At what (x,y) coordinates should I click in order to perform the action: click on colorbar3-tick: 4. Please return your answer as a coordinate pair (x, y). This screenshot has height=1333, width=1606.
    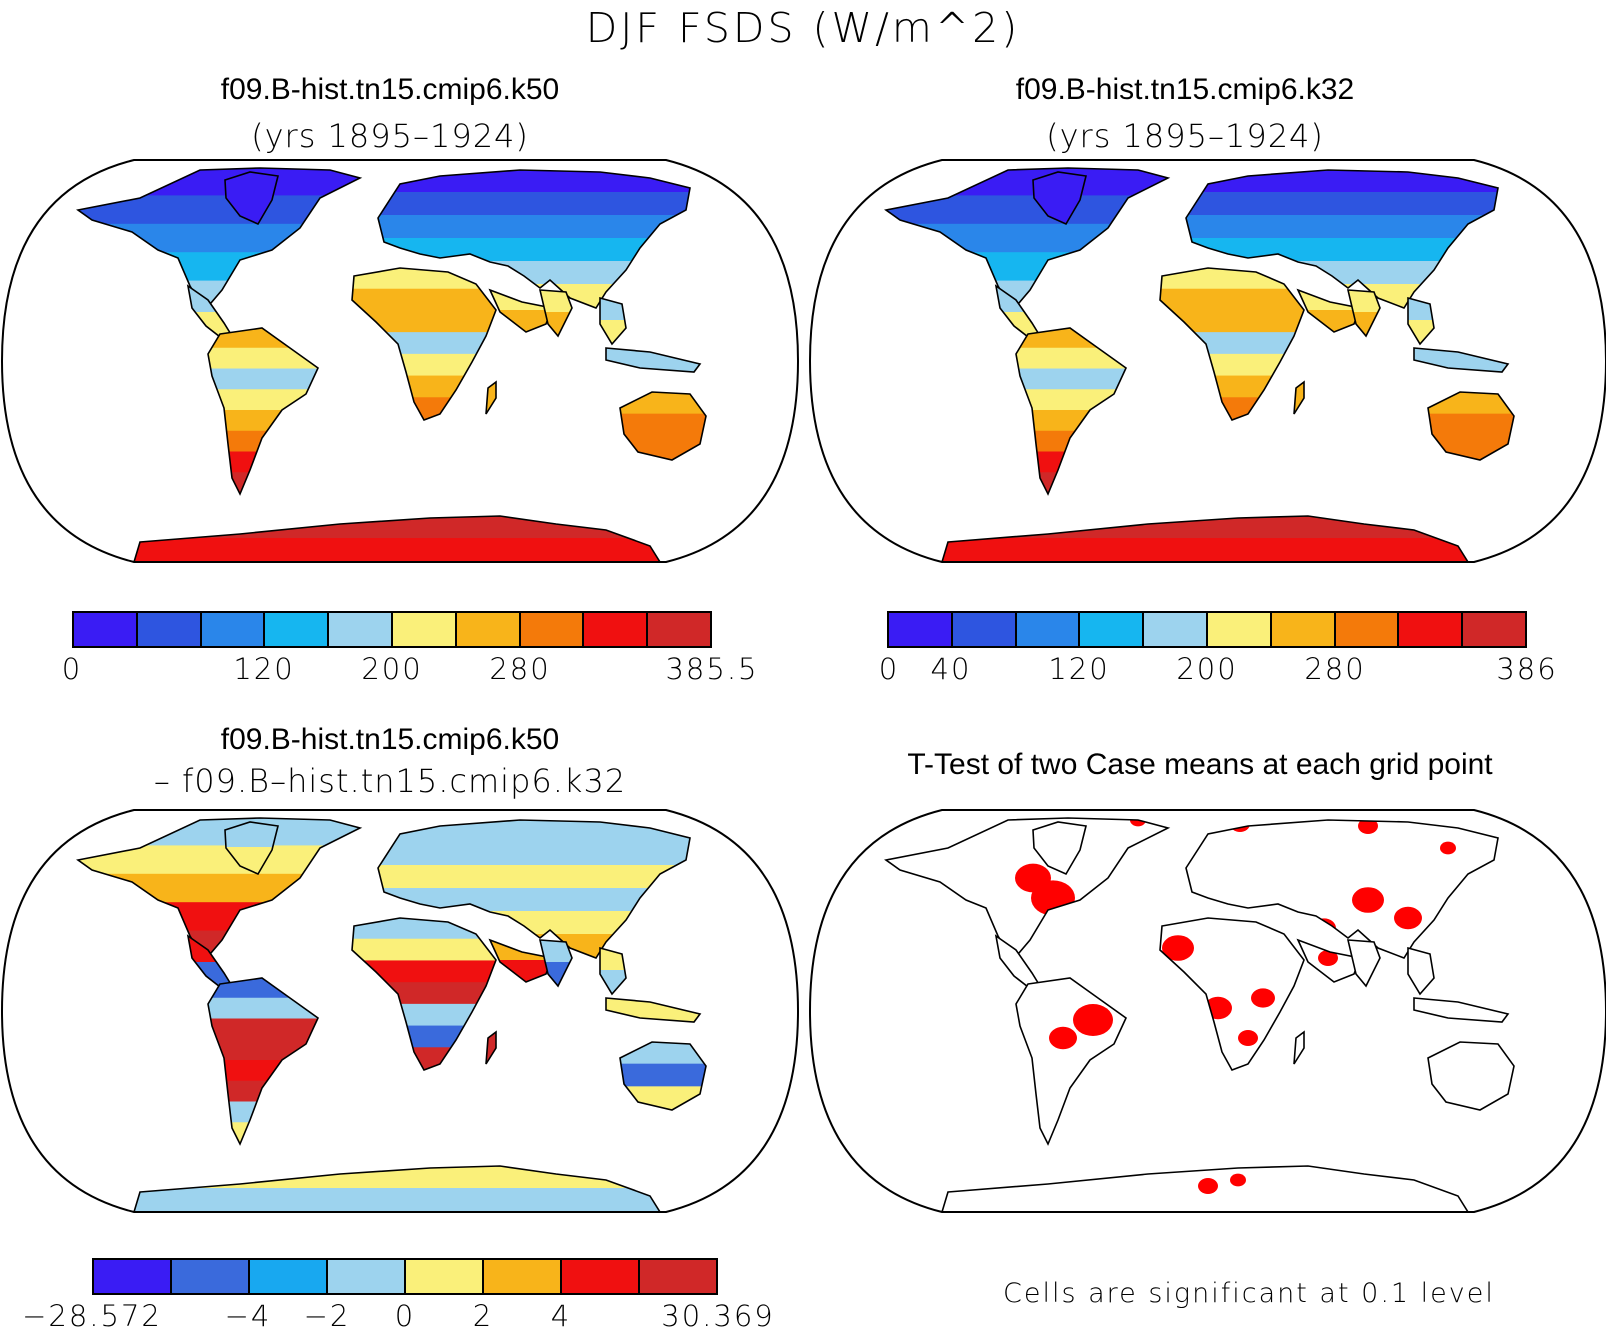
    Looking at the image, I should click on (561, 1316).